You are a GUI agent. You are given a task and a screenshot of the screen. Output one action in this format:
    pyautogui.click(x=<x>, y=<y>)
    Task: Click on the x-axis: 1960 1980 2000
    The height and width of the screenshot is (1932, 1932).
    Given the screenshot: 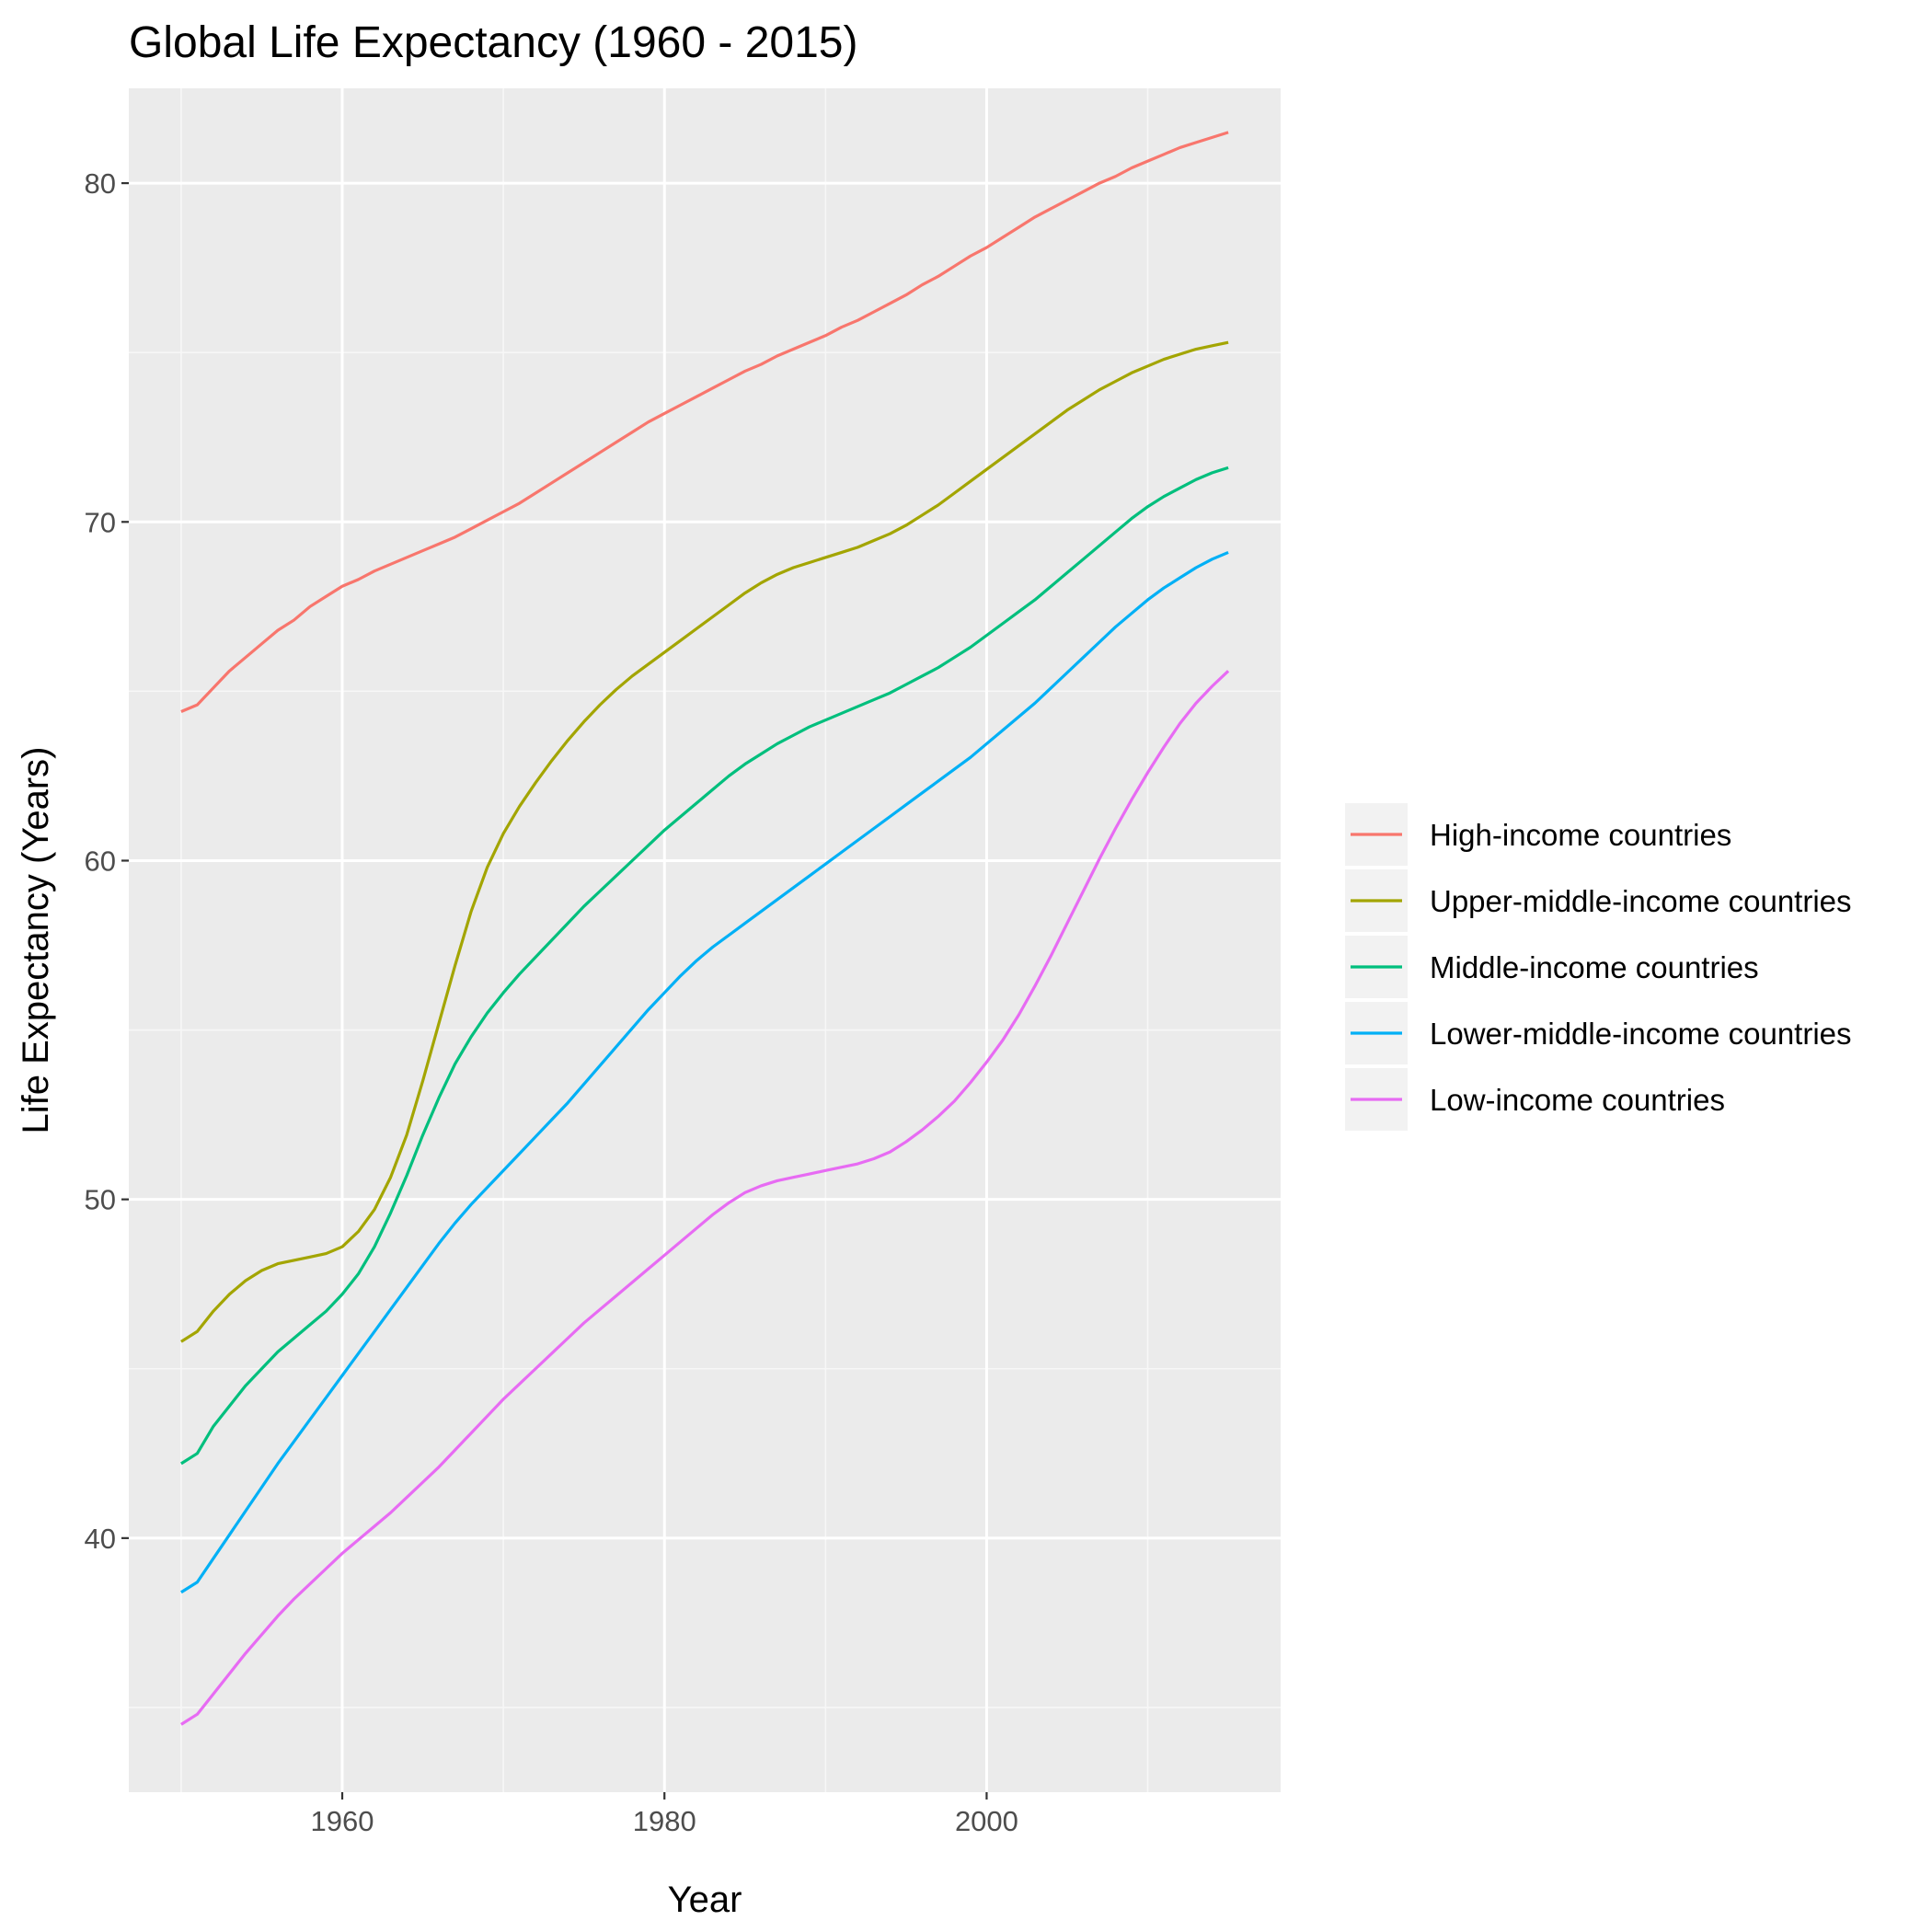 What is the action you would take?
    pyautogui.click(x=664, y=1814)
    